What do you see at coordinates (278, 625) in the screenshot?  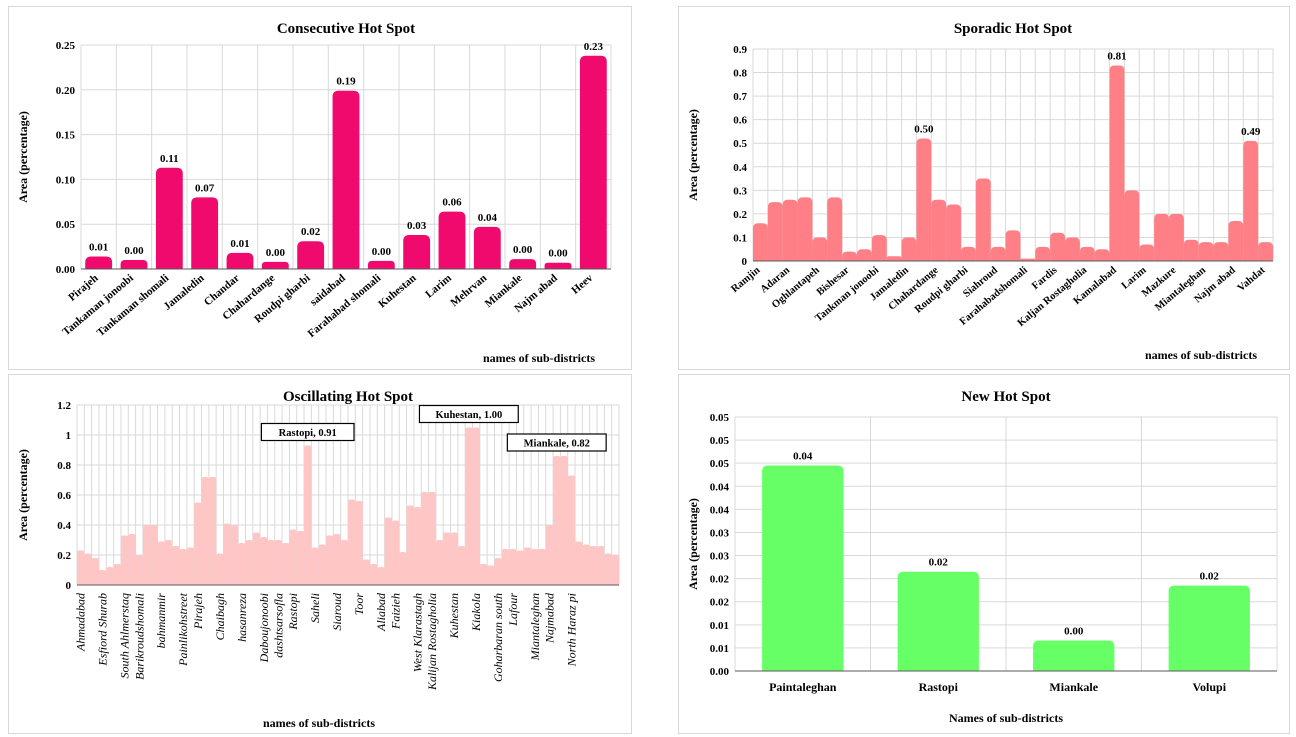 I see `x-tick-label: dashtsarsofla` at bounding box center [278, 625].